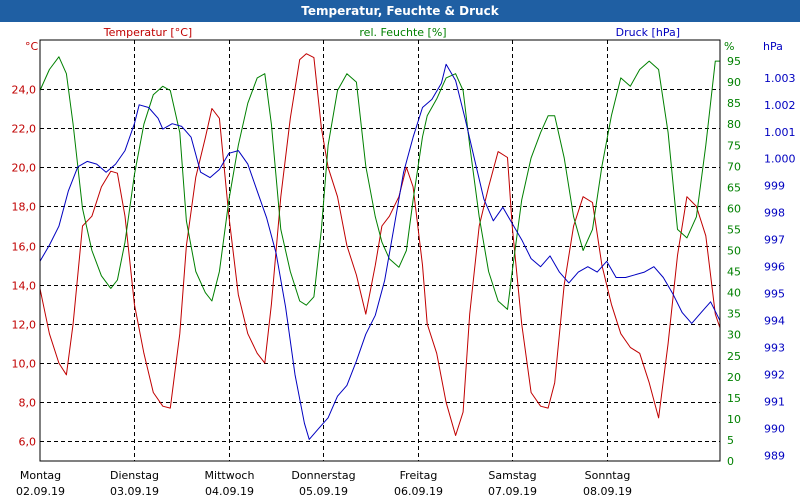  Describe the element at coordinates (28, 403) in the screenshot. I see `temperature-tick-label: 8,0` at that location.